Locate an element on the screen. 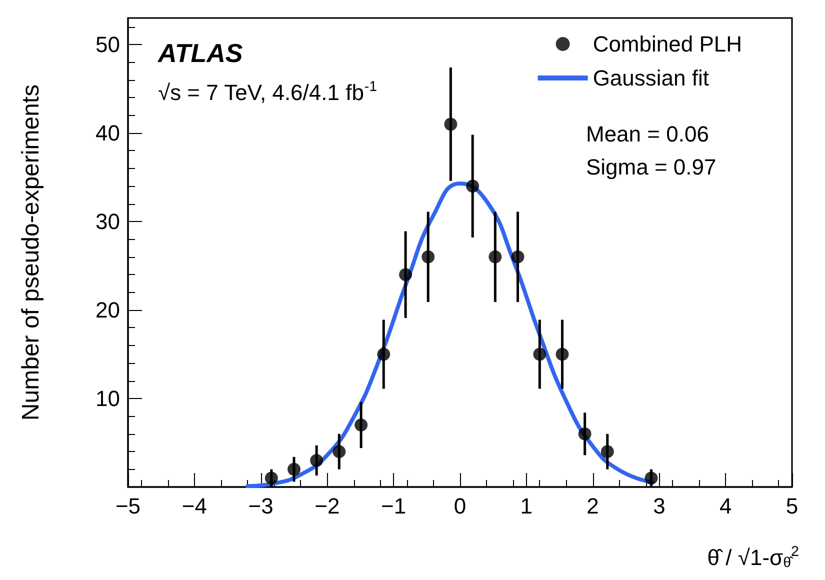  x-tick-label: 0 is located at coordinates (460, 506).